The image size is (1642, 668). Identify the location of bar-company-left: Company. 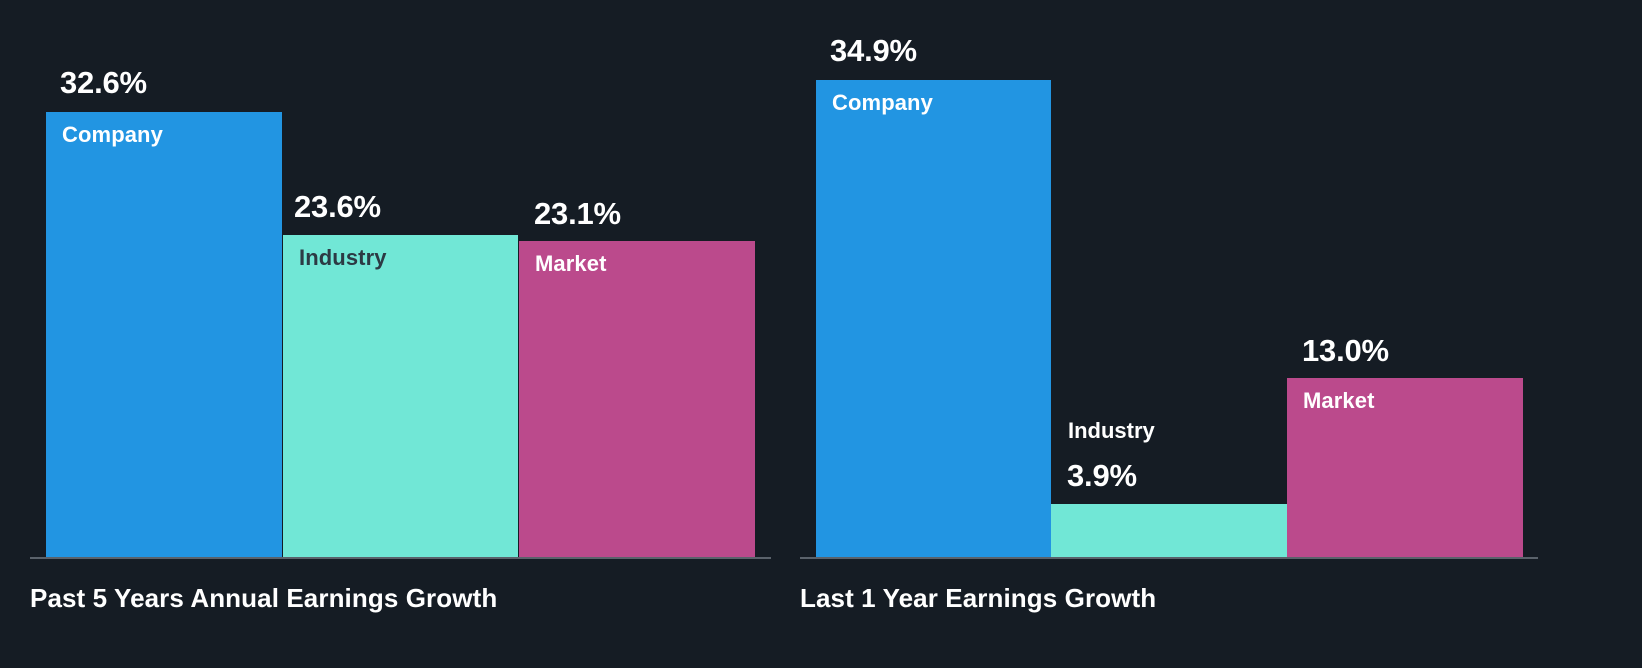
(164, 335).